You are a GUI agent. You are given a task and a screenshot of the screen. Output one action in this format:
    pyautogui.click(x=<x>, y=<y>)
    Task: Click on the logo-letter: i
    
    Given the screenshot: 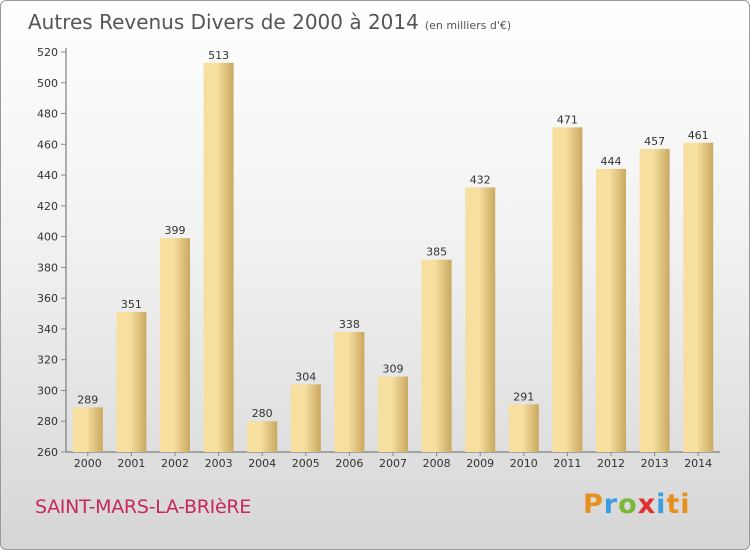 What is the action you would take?
    pyautogui.click(x=661, y=504)
    